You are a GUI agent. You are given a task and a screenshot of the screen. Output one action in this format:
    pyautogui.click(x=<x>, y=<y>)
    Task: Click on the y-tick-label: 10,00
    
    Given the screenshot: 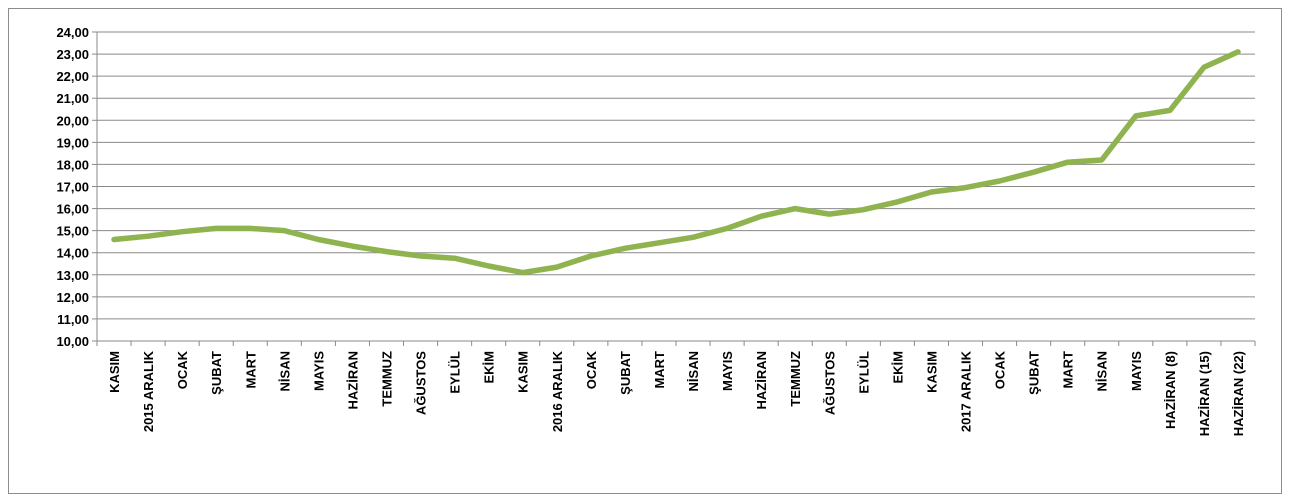 What is the action you would take?
    pyautogui.click(x=72, y=341)
    